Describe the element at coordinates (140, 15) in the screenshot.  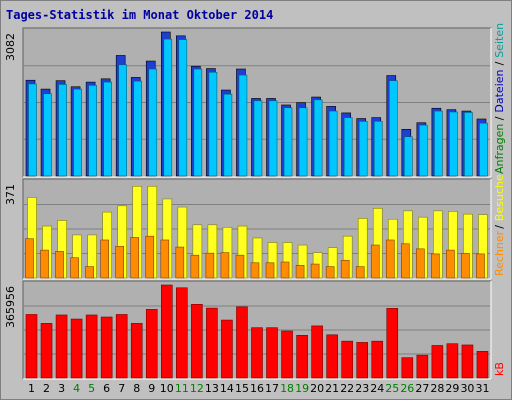
I see `page-title: Tages-Statistik im Monat Oktober 2014` at that location.